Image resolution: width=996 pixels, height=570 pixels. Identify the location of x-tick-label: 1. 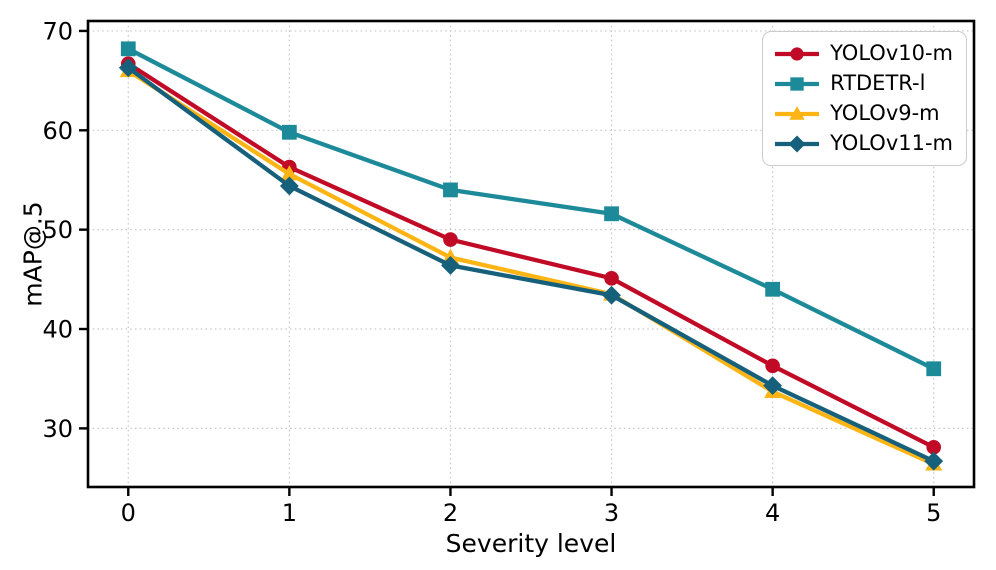
(289, 513).